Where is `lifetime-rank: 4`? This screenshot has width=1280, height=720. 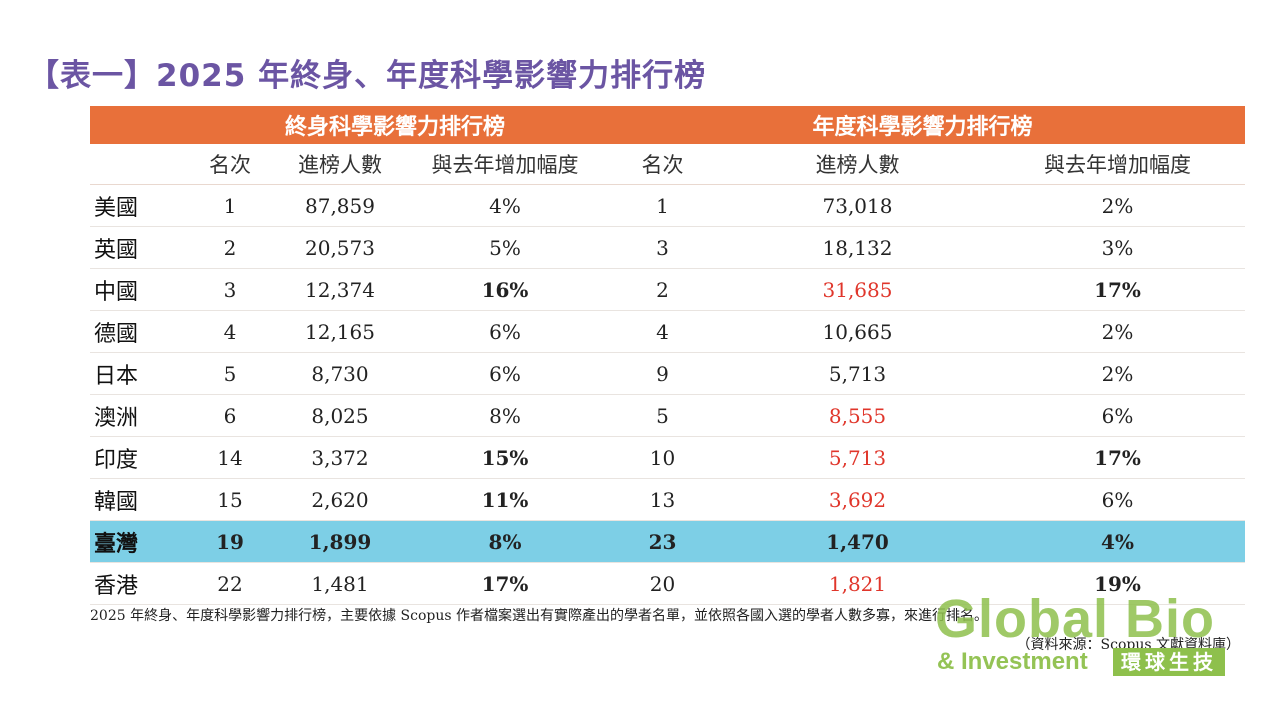 lifetime-rank: 4 is located at coordinates (230, 331).